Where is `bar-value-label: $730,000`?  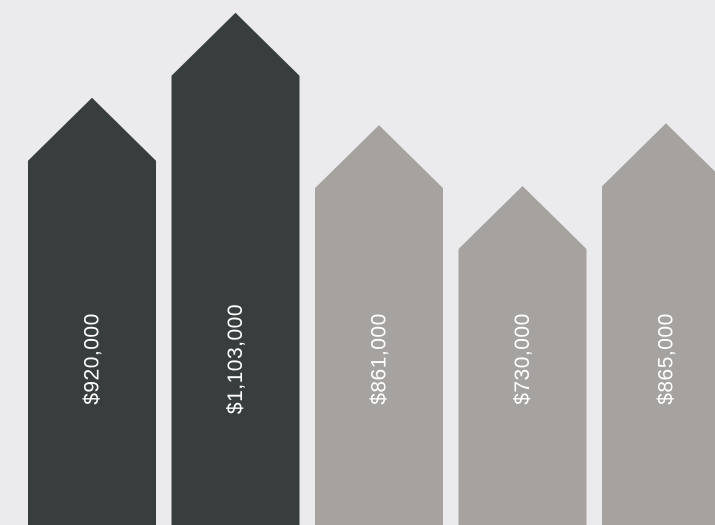 bar-value-label: $730,000 is located at coordinates (522, 359).